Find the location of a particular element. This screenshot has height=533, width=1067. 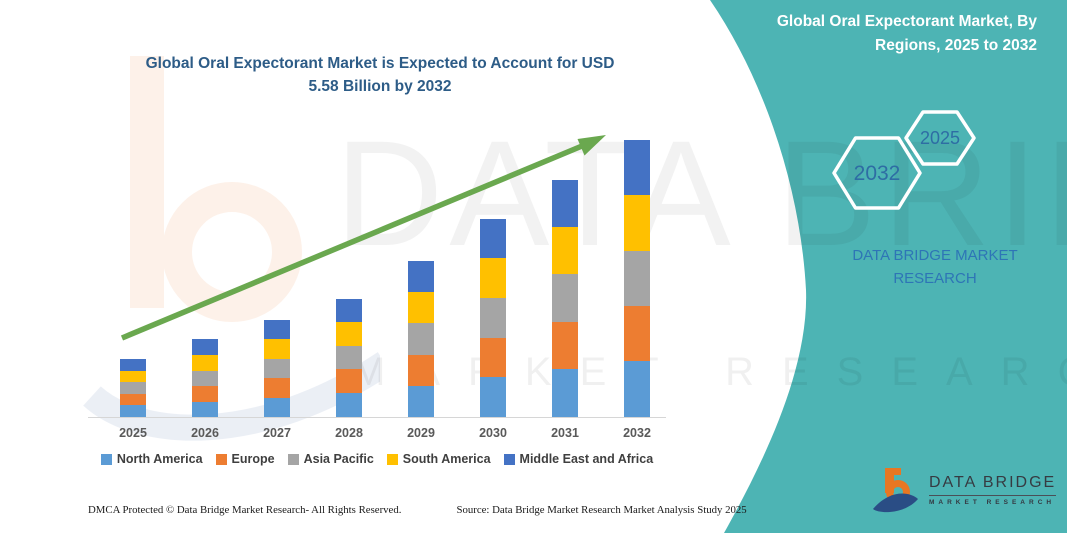

legend-label: South America is located at coordinates (446, 459).